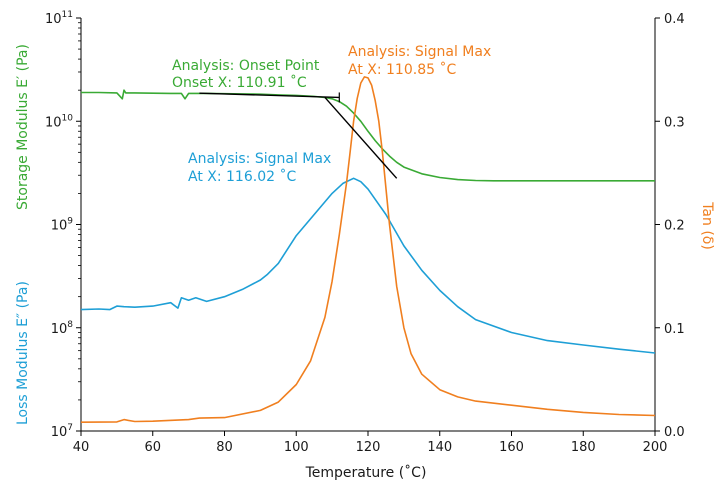 This screenshot has height=485, width=718. I want to click on left-tick-label: 10¹¹, so click(59, 18).